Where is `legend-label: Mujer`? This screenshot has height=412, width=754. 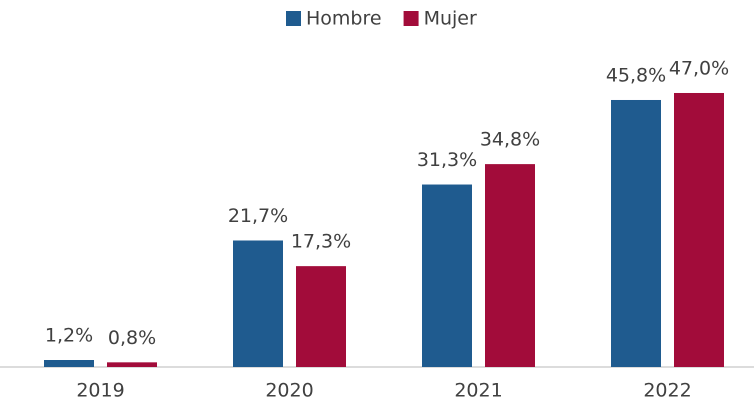
legend-label: Mujer is located at coordinates (450, 19).